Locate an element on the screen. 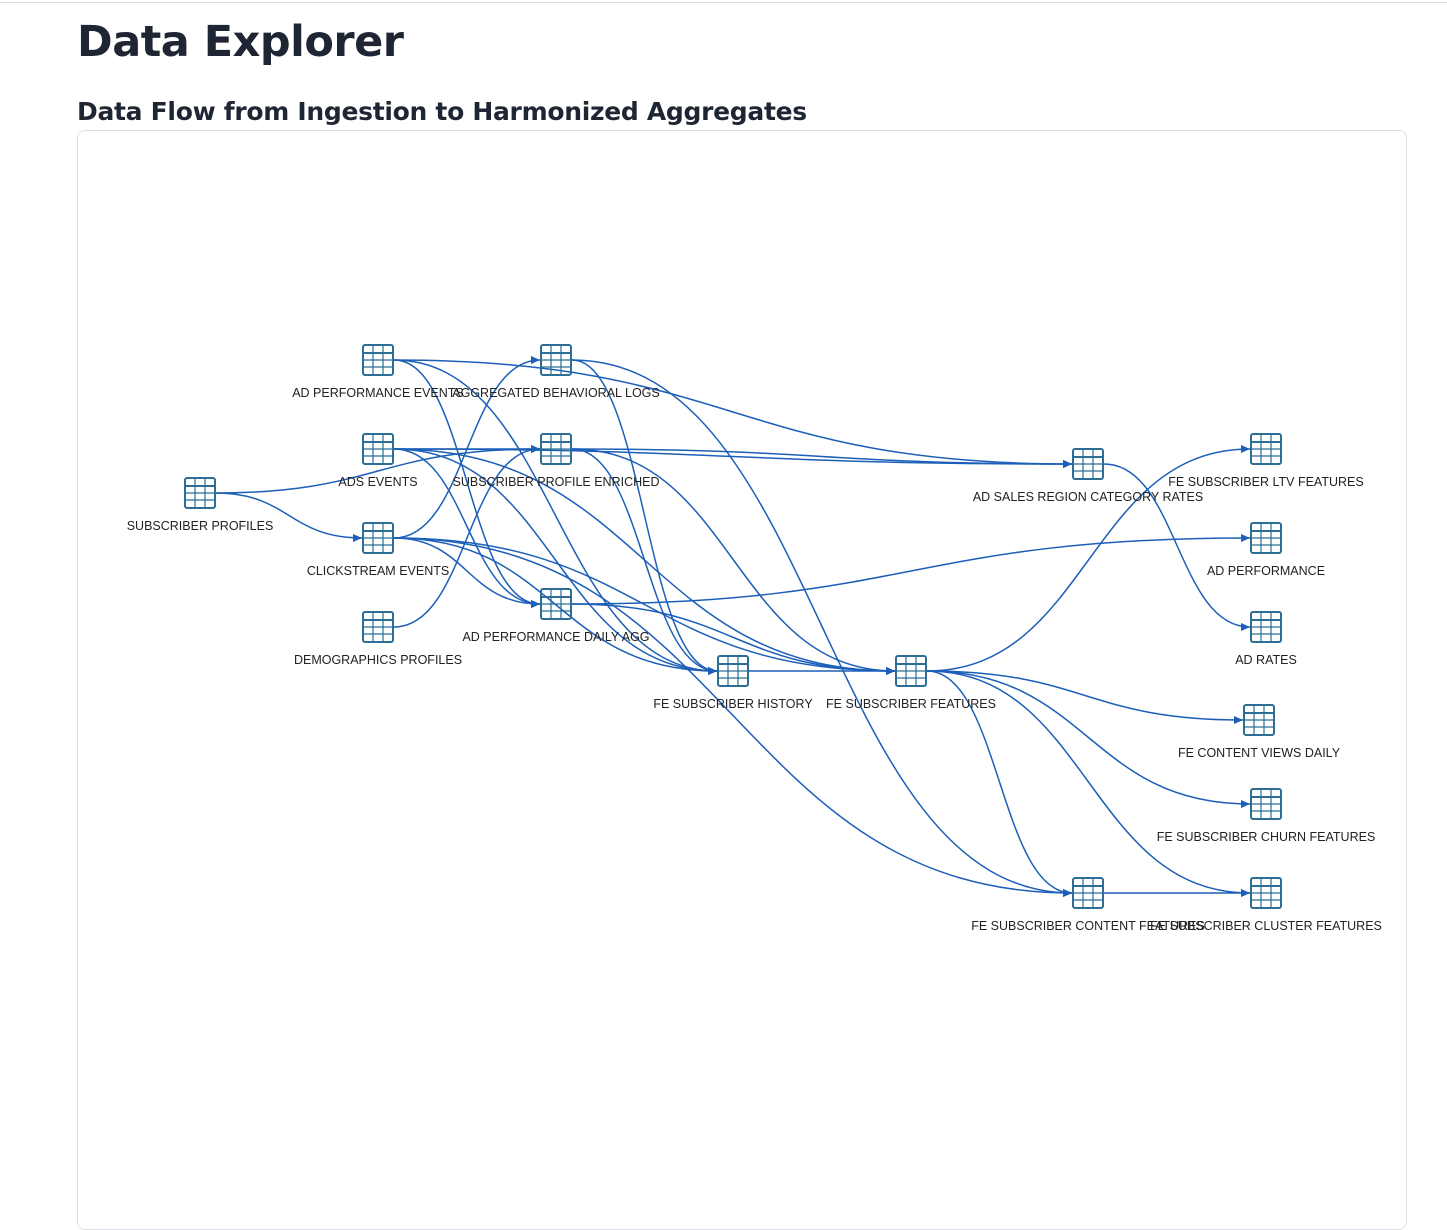  edge-subscriber_profile_enriched-to-fe_subscriber_history is located at coordinates (644, 560).